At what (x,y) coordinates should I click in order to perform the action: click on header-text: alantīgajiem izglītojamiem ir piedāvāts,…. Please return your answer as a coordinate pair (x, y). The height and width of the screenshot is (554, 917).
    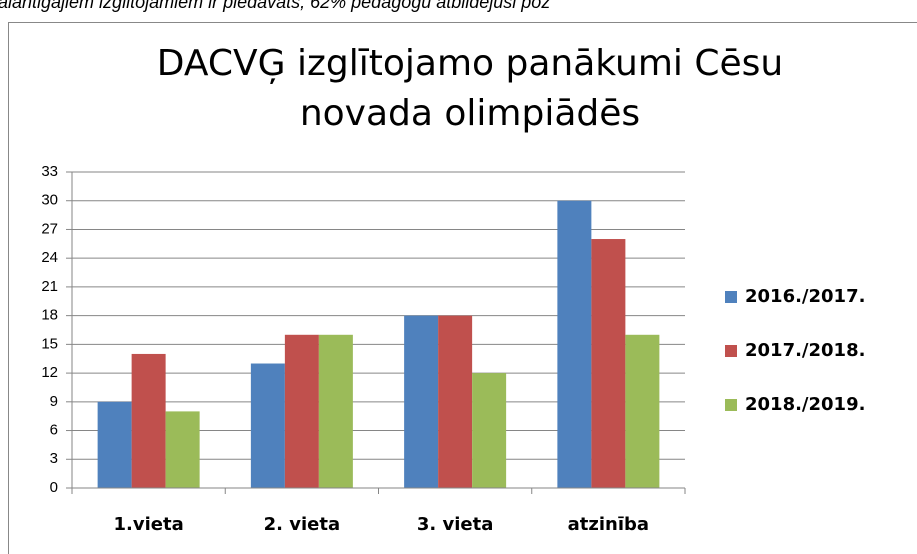
    Looking at the image, I should click on (275, 6).